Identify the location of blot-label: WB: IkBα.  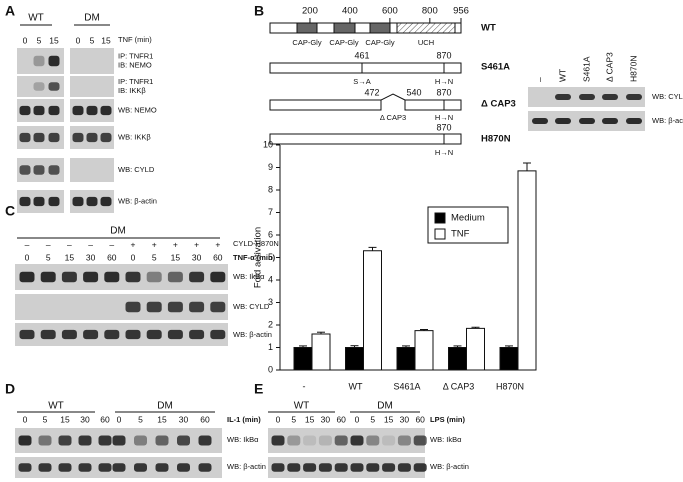
(249, 276).